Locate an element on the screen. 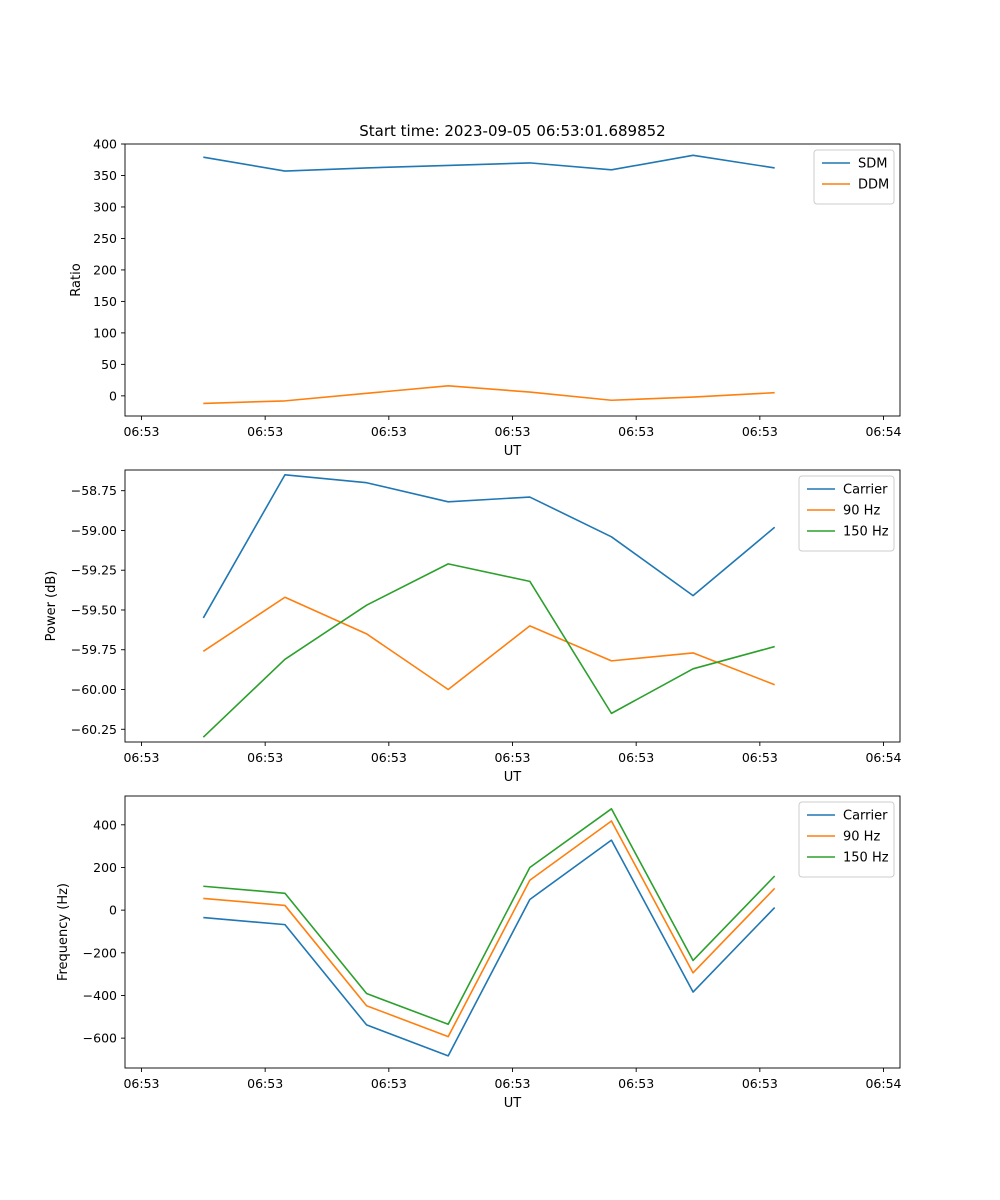  y-tick-label: −59.75 is located at coordinates (94, 649).